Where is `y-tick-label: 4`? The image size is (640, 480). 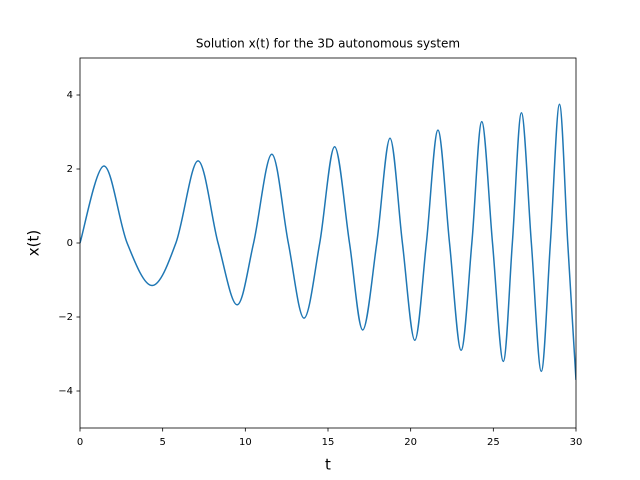
y-tick-label: 4 is located at coordinates (70, 95).